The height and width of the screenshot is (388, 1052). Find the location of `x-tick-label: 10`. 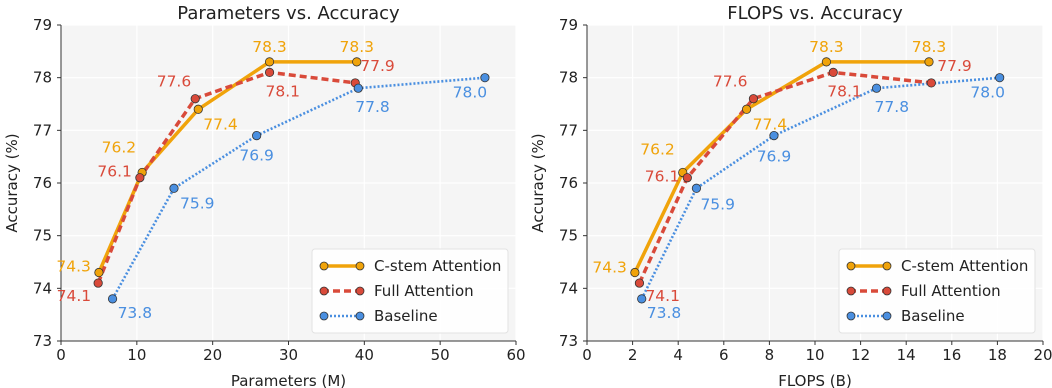

x-tick-label: 10 is located at coordinates (814, 355).